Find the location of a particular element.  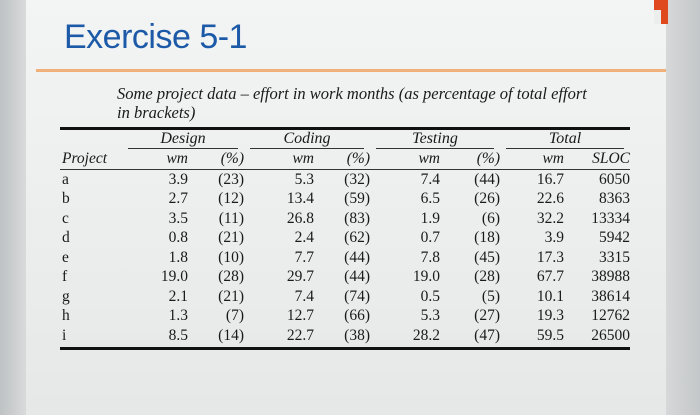

table-row: b 2.7 (12) 13.4 (59) 6.5 (26) 22.6 8363 is located at coordinates (345, 200).